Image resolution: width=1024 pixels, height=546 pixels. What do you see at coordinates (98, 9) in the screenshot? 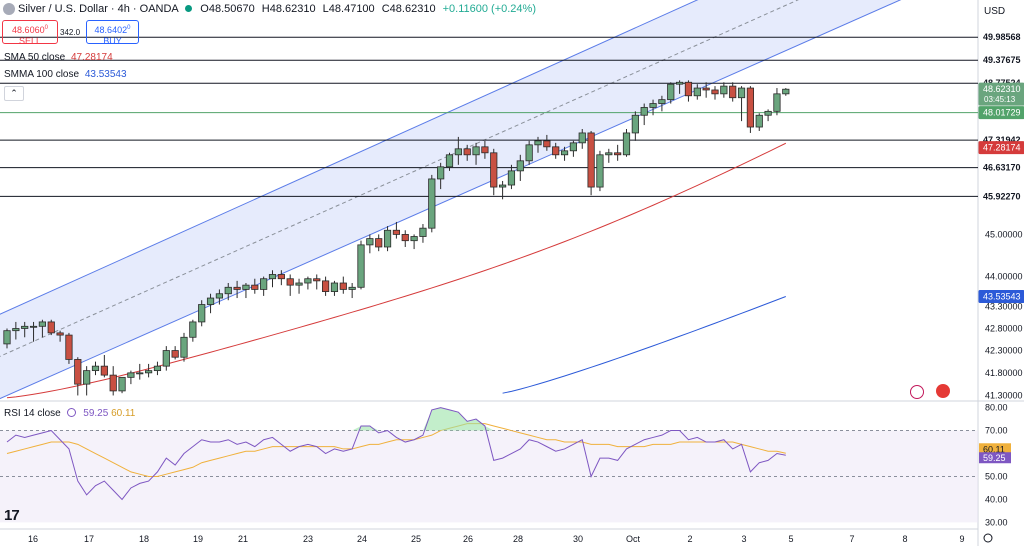
I see `symbol-title: Silver / U.S. Dollar · 4h · OANDA` at bounding box center [98, 9].